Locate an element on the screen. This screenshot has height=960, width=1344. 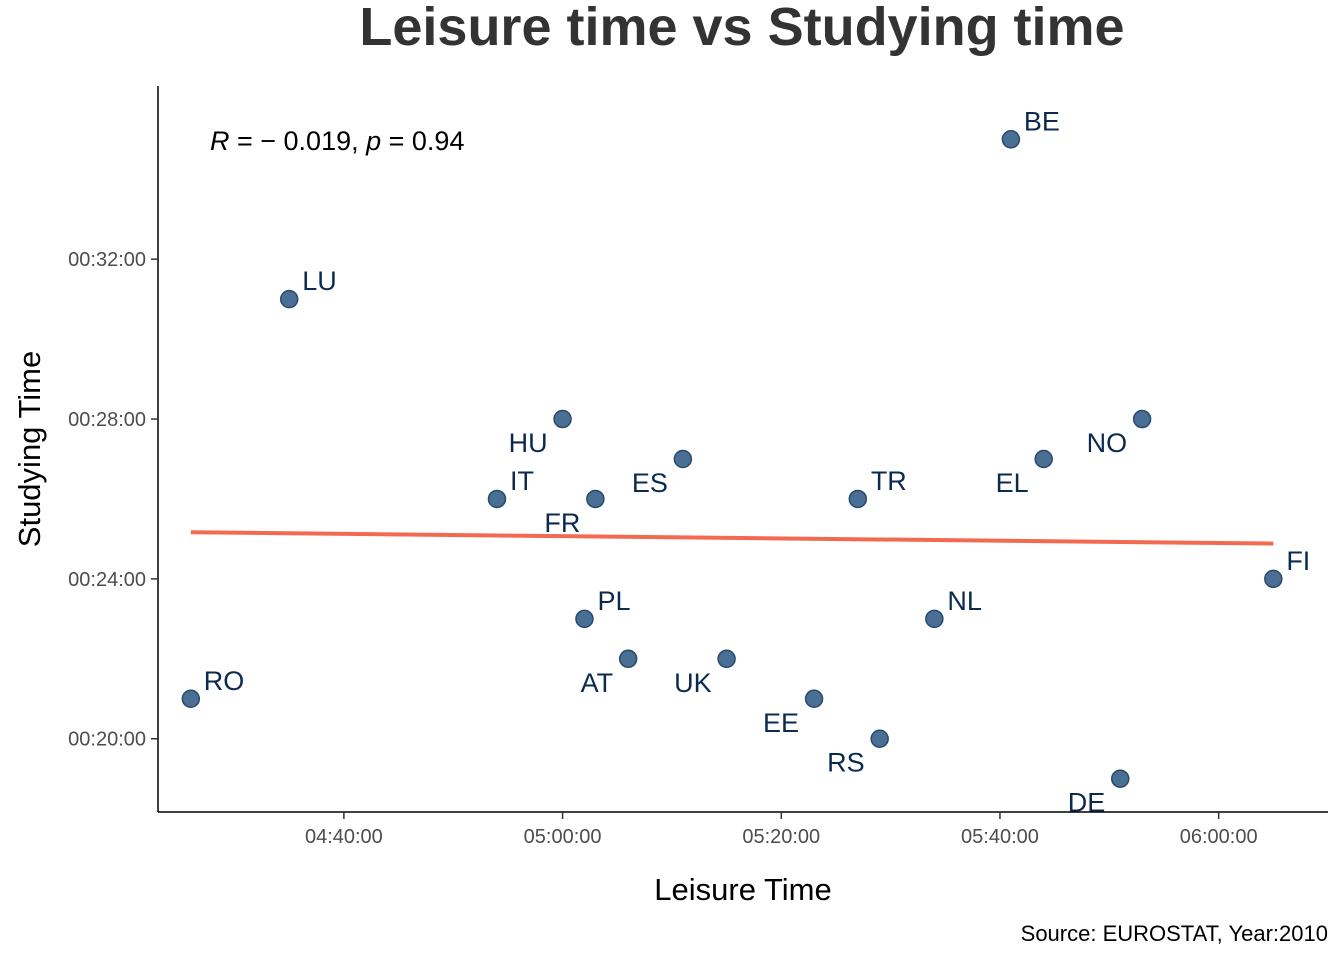
source-caption: Source: EUROSTAT, Year:2010 is located at coordinates (1174, 933).